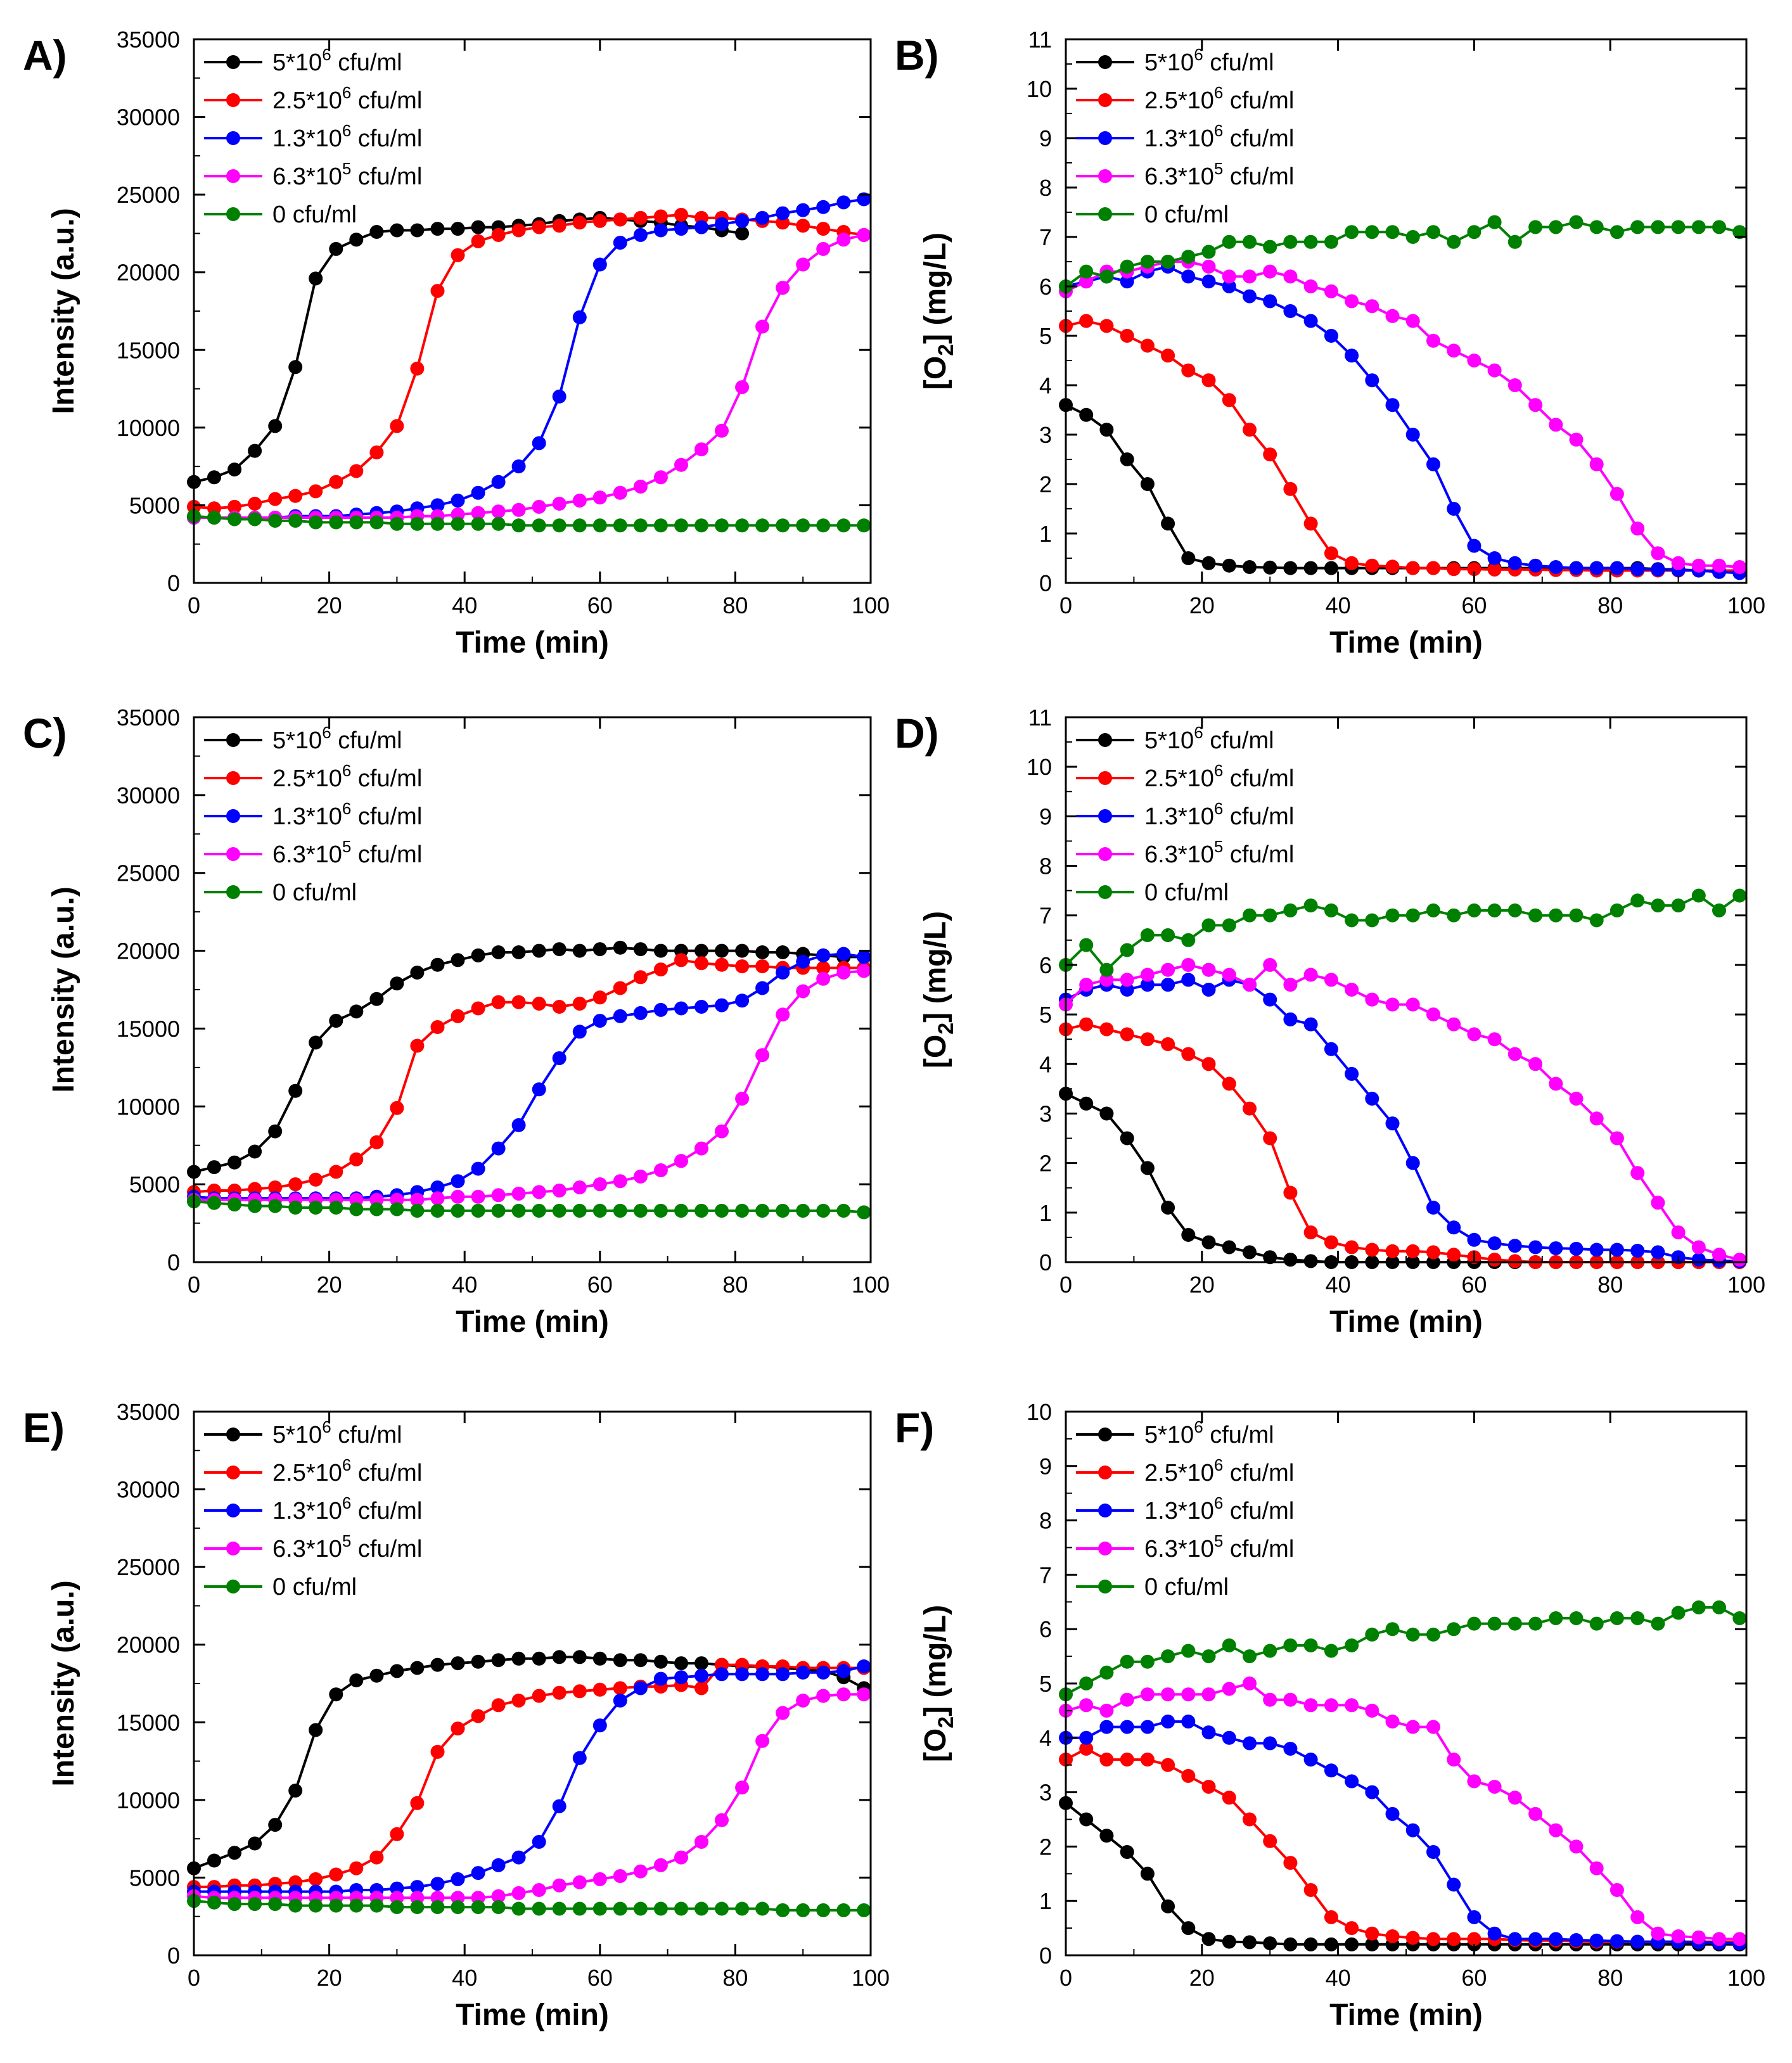 The image size is (1792, 2063). What do you see at coordinates (148, 1800) in the screenshot?
I see `y-tick-label: 10000` at bounding box center [148, 1800].